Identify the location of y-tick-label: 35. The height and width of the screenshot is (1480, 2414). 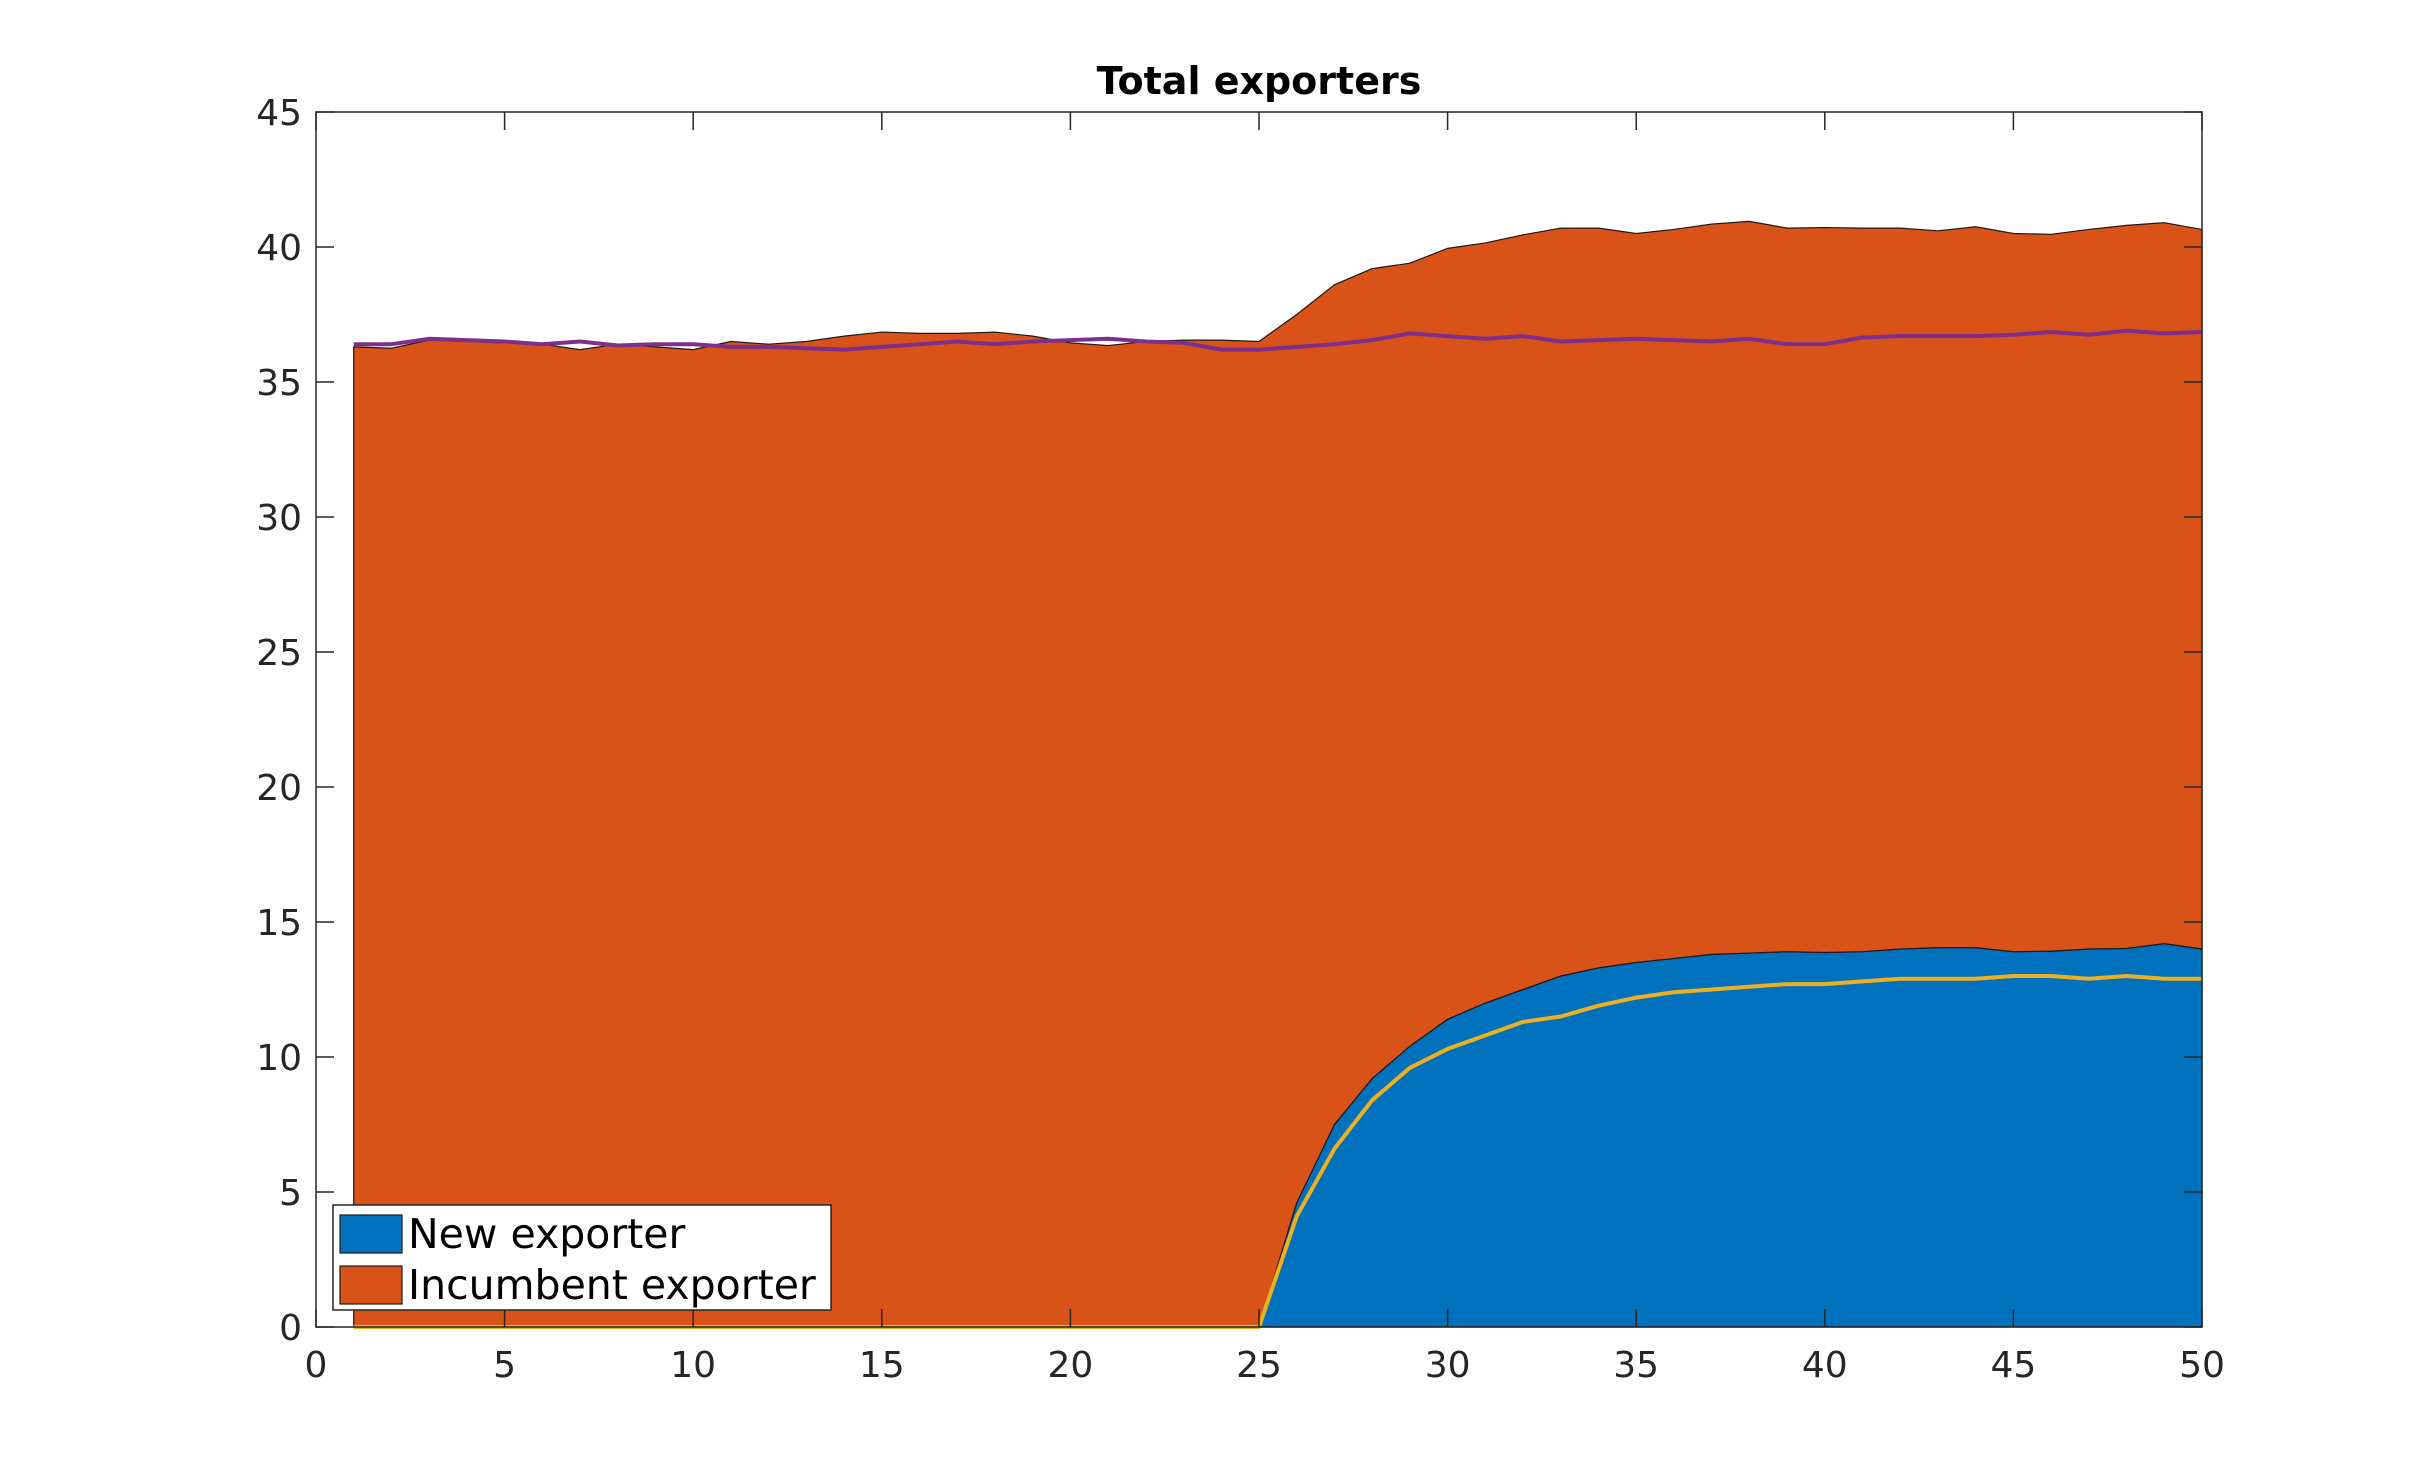
(279, 383).